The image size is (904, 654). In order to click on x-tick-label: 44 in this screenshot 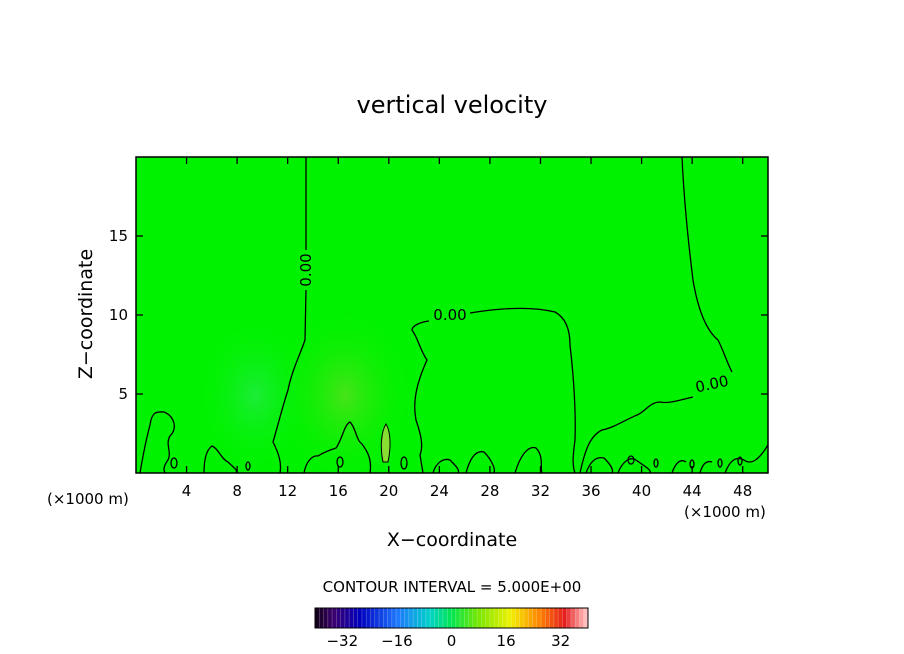, I will do `click(692, 491)`.